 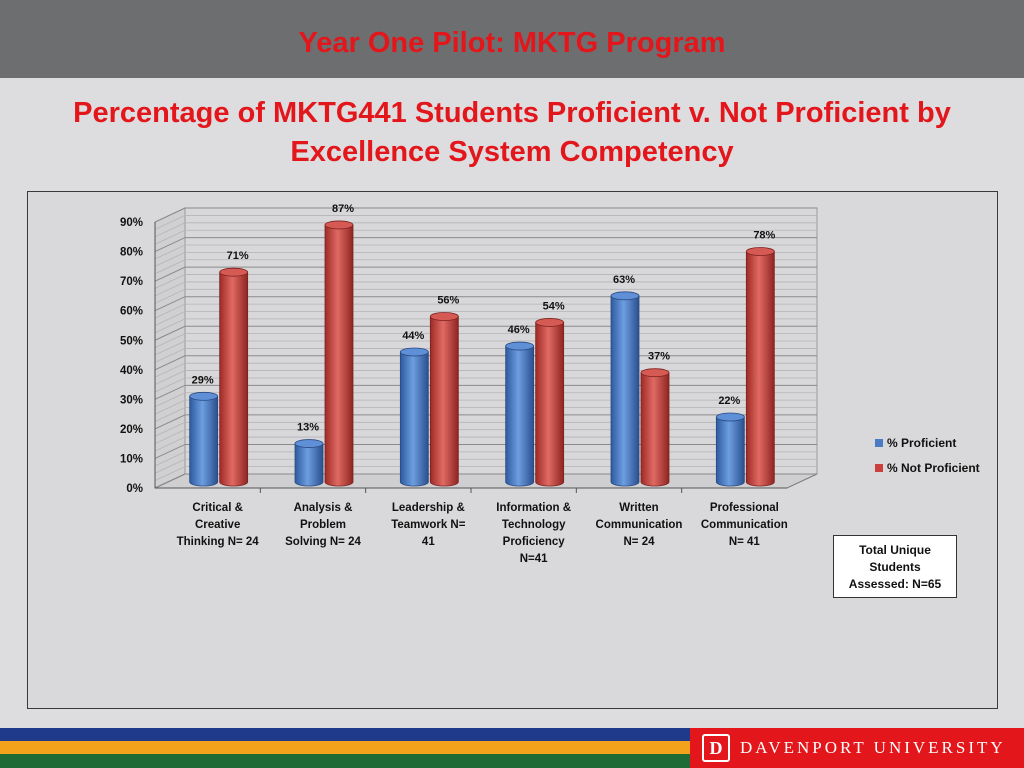 What do you see at coordinates (554, 306) in the screenshot?
I see `data-label: 54%` at bounding box center [554, 306].